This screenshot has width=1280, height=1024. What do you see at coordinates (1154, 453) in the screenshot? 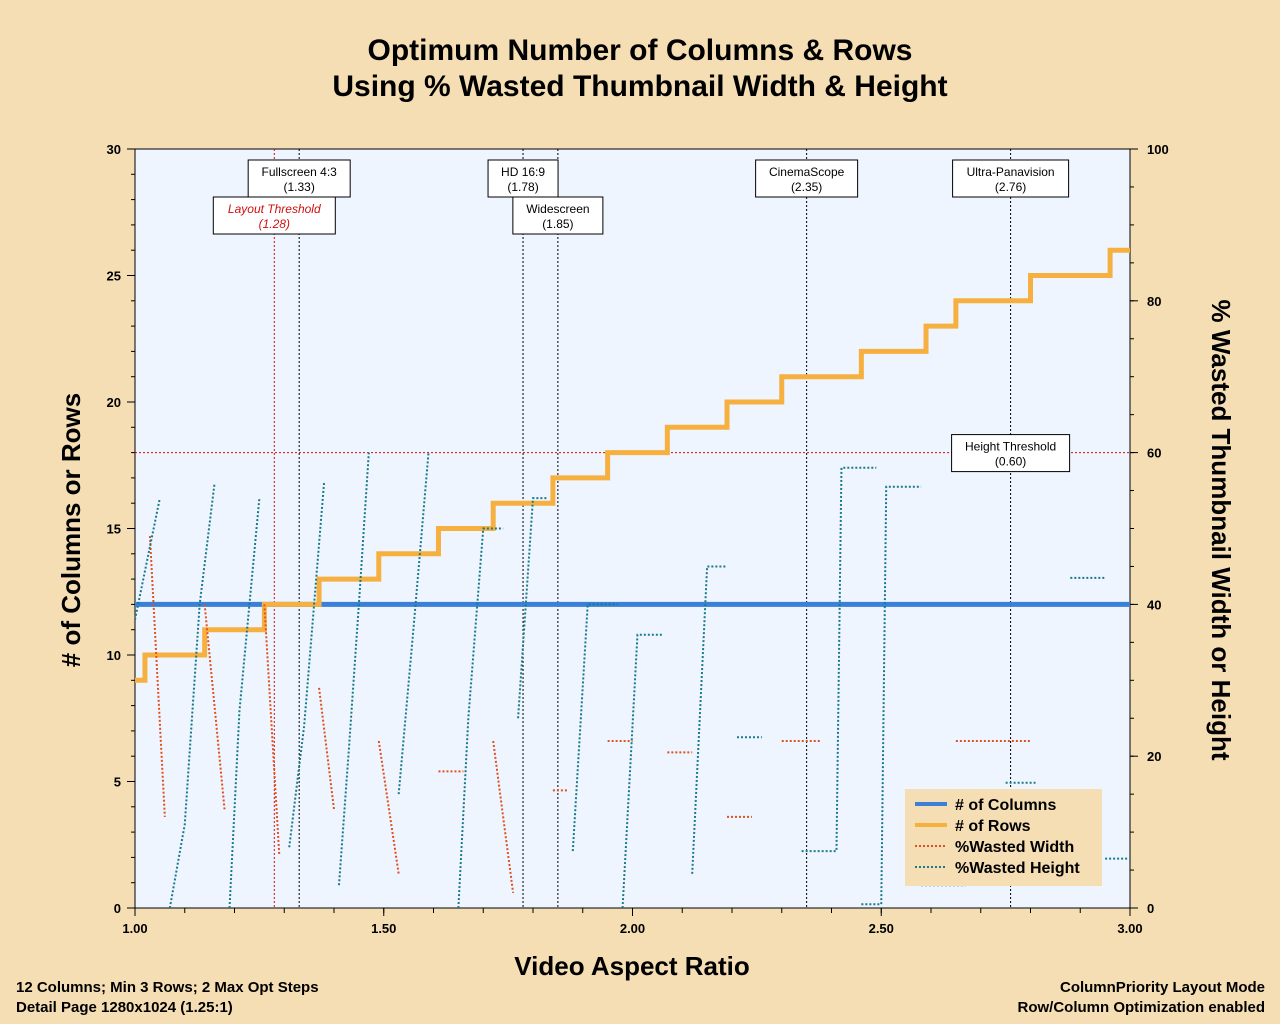
I see `y-right-tick-label: 60` at bounding box center [1154, 453].